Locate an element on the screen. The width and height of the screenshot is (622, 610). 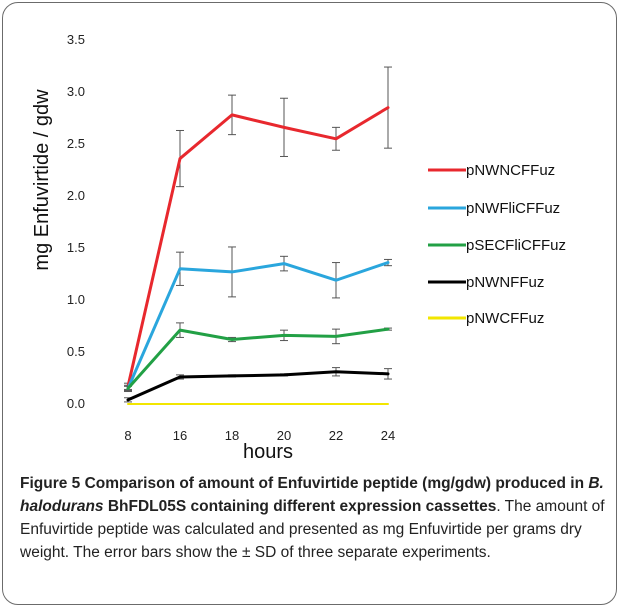
y-axis-title: mg Enfuvirtide / gdw is located at coordinates (42, 180).